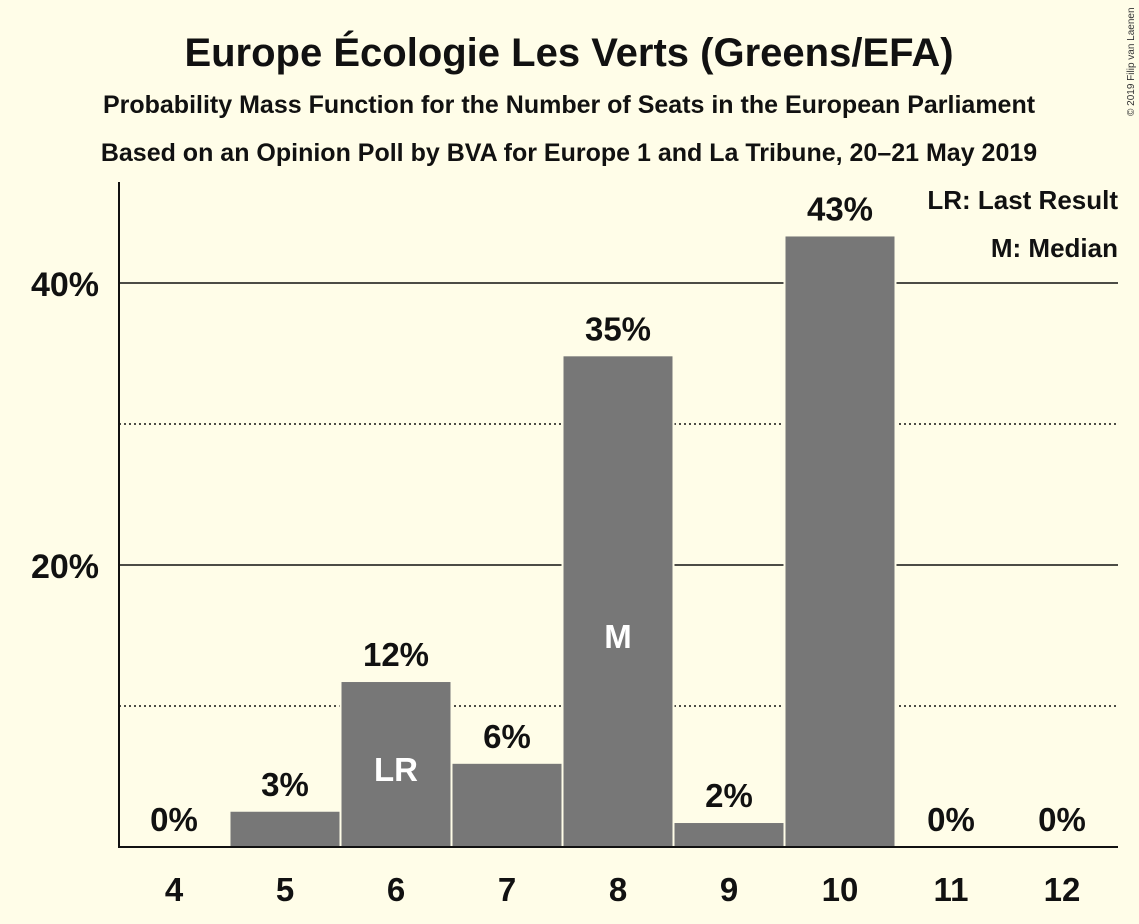 The image size is (1139, 924). What do you see at coordinates (507, 889) in the screenshot?
I see `x-tick-label: 7` at bounding box center [507, 889].